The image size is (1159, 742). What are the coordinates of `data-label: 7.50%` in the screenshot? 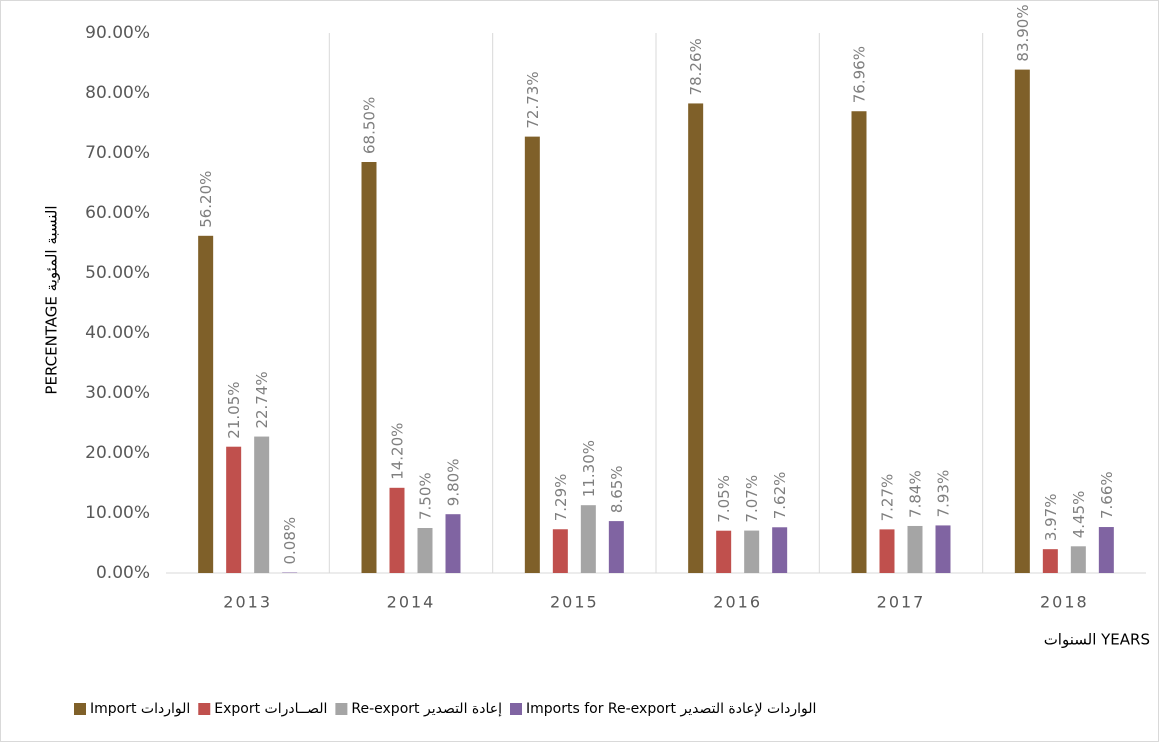 It's located at (426, 496).